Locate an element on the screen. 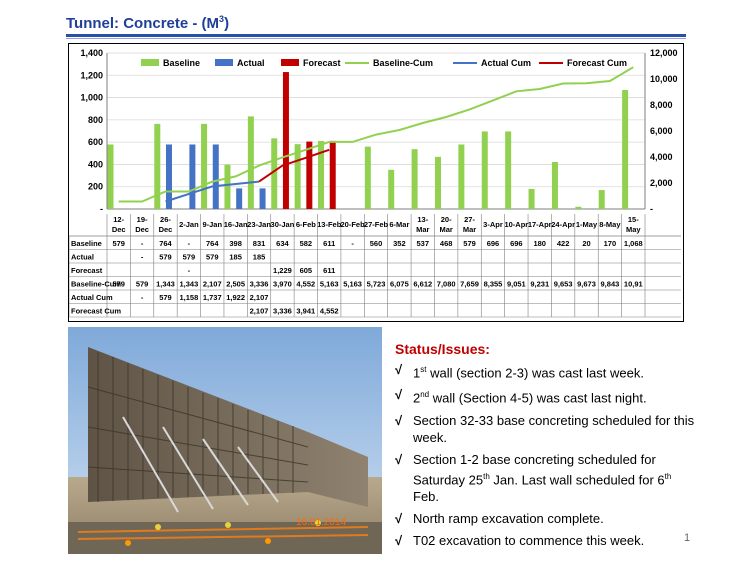  legend-label: Forecast is located at coordinates (322, 63).